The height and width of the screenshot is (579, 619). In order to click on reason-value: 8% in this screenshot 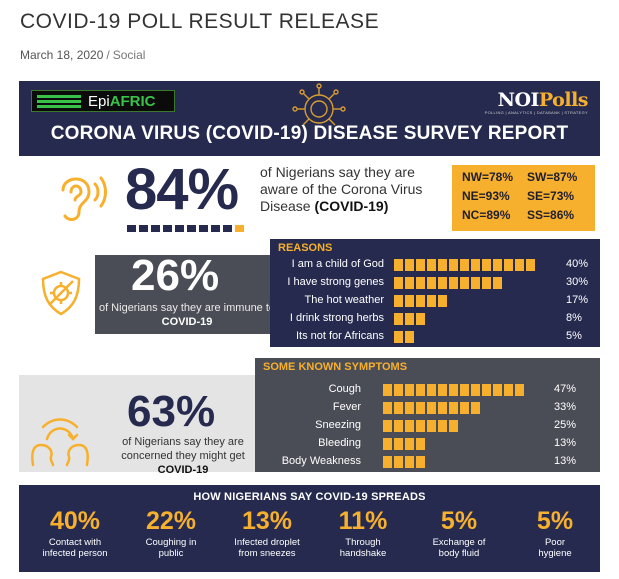, I will do `click(574, 318)`.